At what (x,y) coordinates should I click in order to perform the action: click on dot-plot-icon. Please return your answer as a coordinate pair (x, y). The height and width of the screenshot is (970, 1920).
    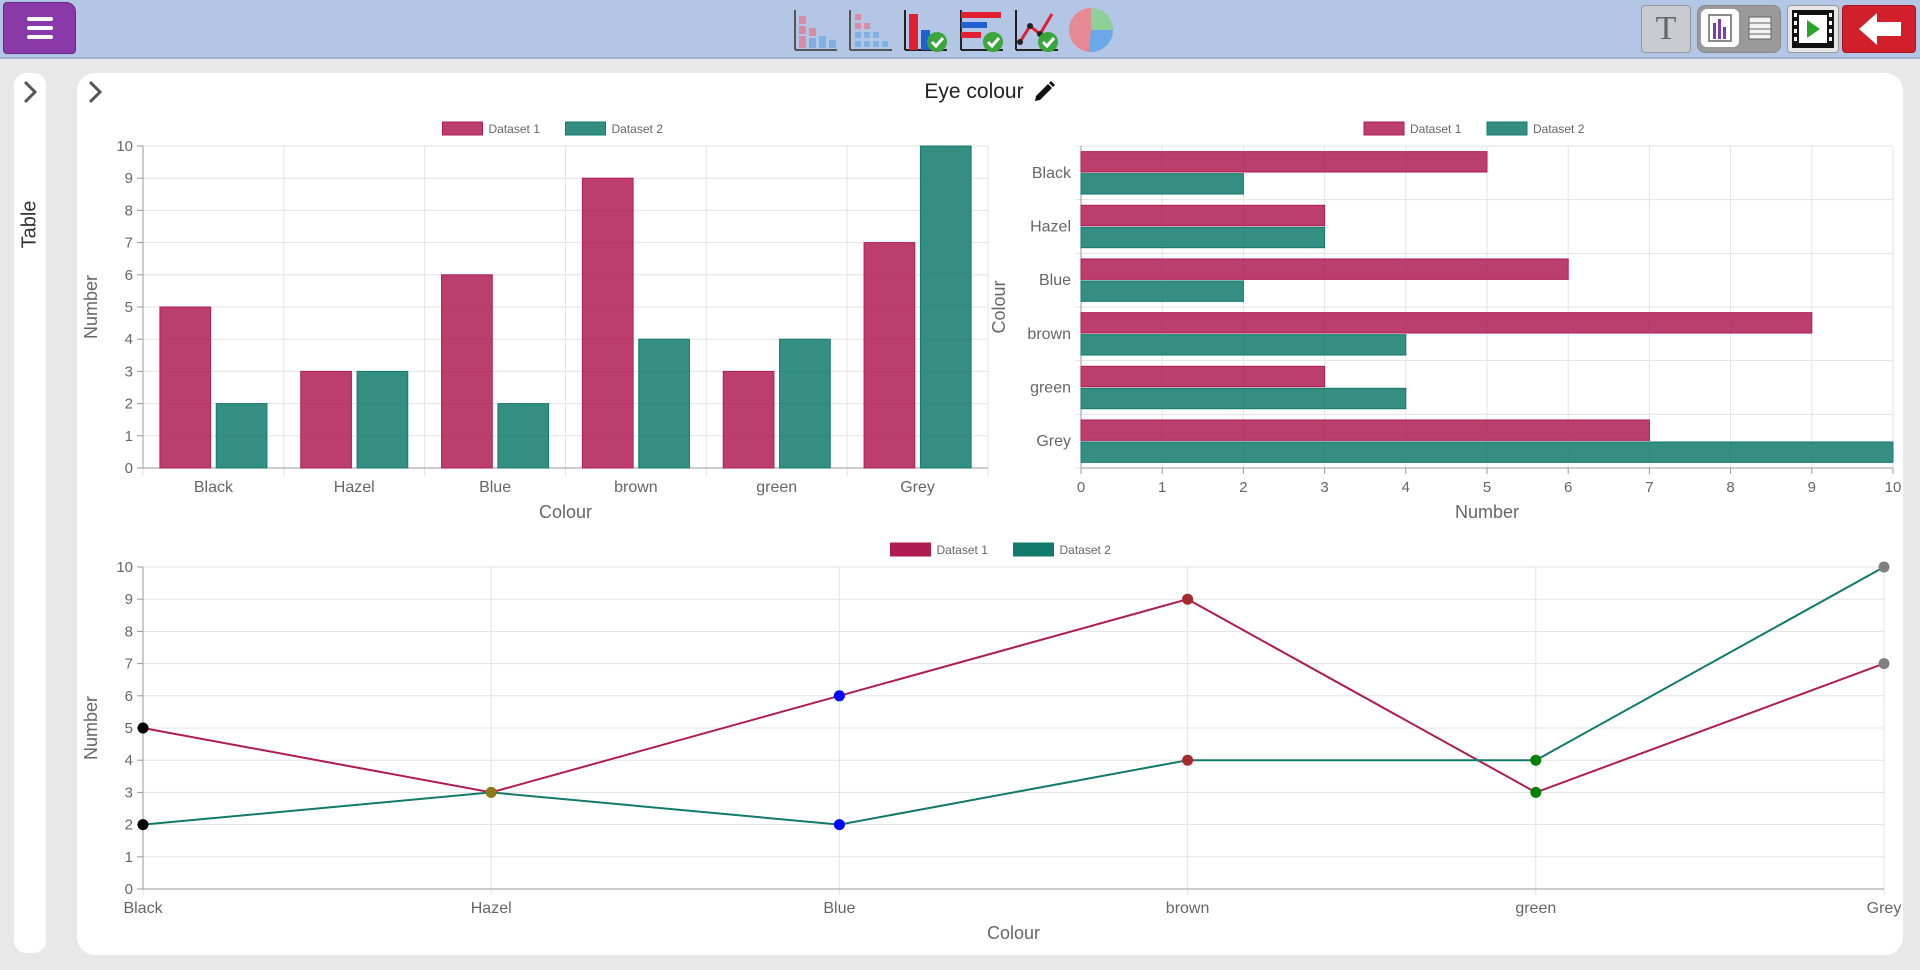
    Looking at the image, I should click on (870, 30).